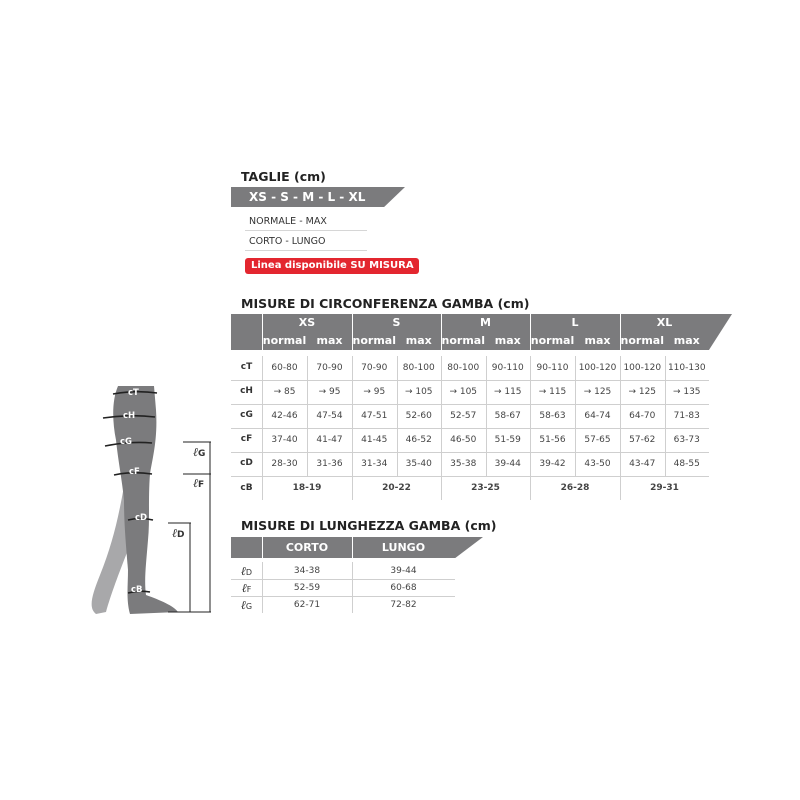 Image resolution: width=800 pixels, height=800 pixels. I want to click on length-cell: 72-82, so click(403, 605).